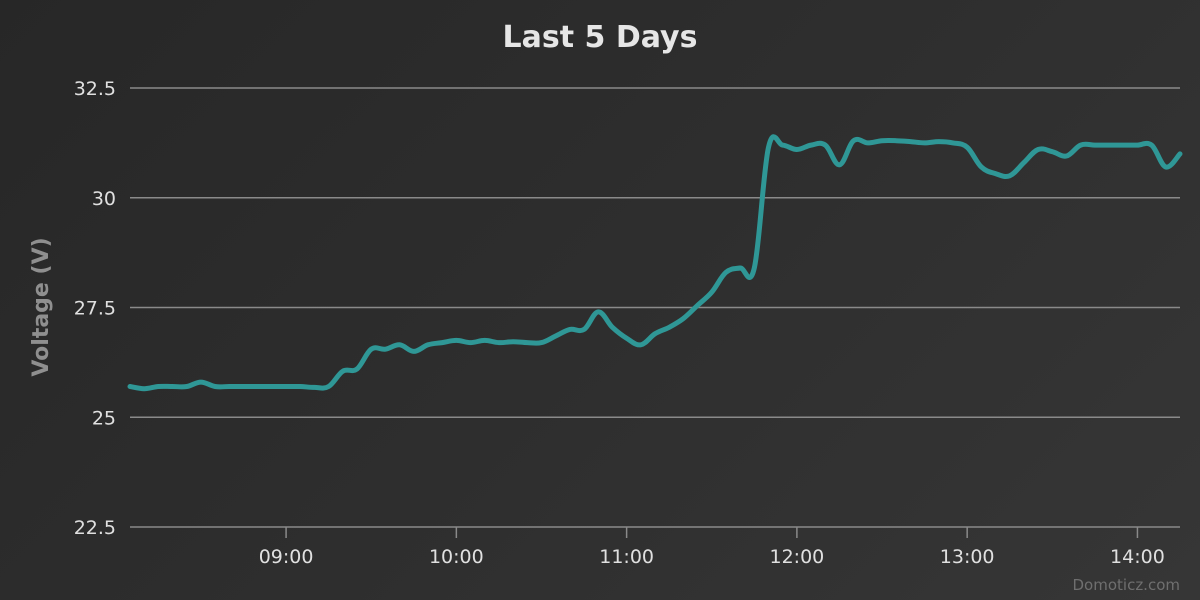 Image resolution: width=1200 pixels, height=600 pixels. What do you see at coordinates (104, 199) in the screenshot?
I see `y-tick-label: 30` at bounding box center [104, 199].